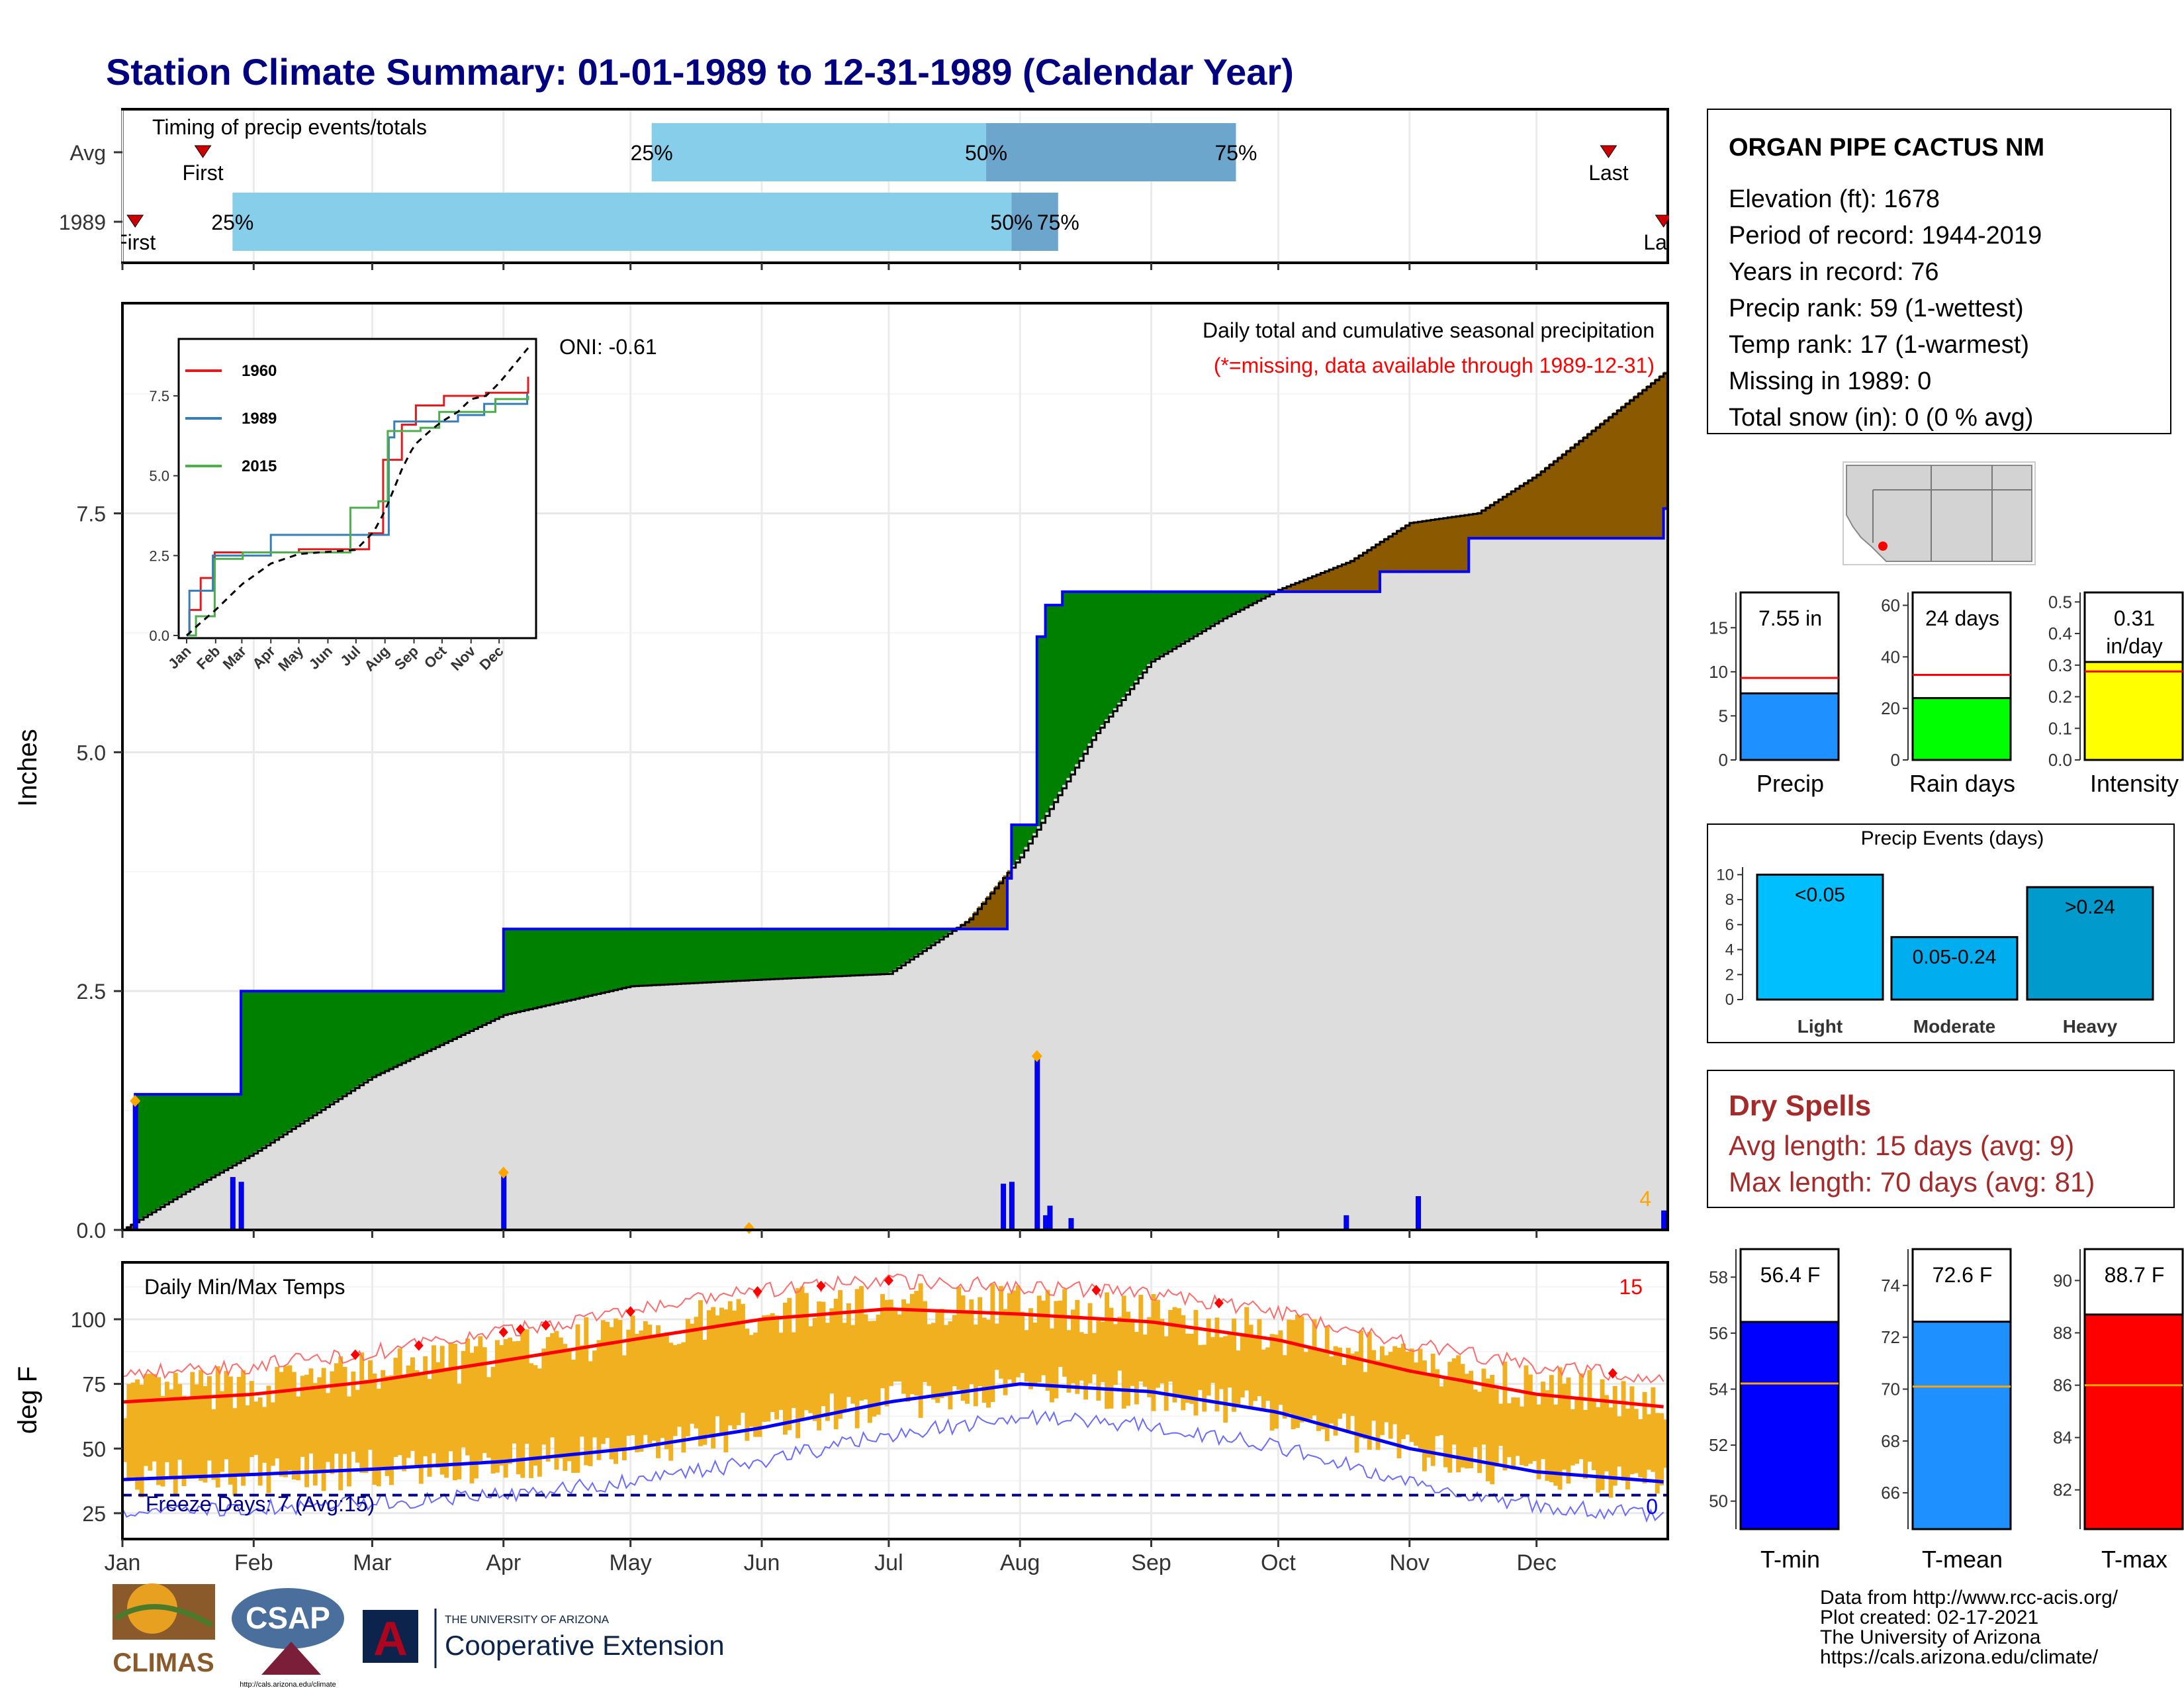 This screenshot has width=2184, height=1688. Describe the element at coordinates (1940, 513) in the screenshot. I see `locator-map` at that location.